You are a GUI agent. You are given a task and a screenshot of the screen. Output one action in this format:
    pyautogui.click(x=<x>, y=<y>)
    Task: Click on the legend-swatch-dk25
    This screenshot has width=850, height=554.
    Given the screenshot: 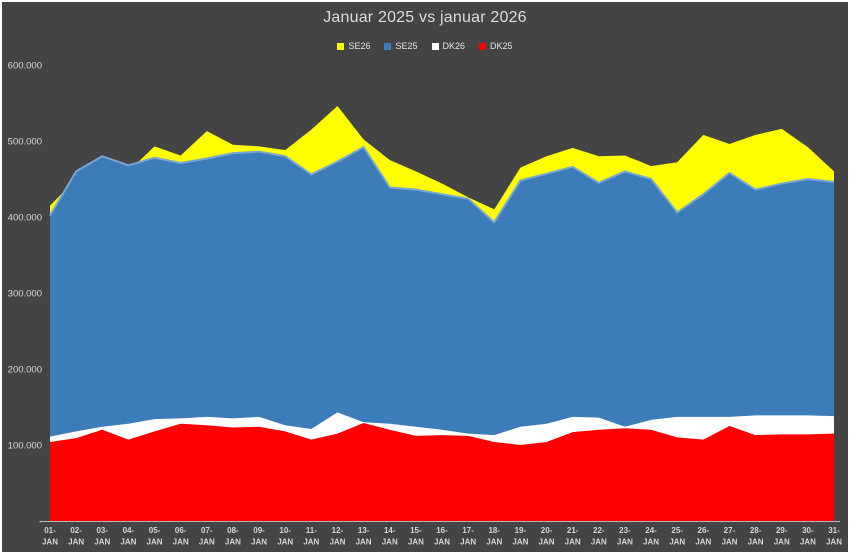 What is the action you would take?
    pyautogui.click(x=483, y=46)
    